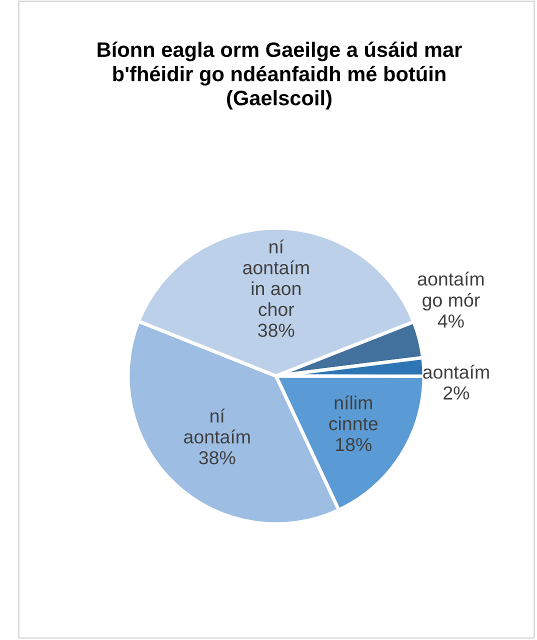 The width and height of the screenshot is (537, 640). I want to click on slice-label: ní aontaím in aon chor, so click(276, 277).